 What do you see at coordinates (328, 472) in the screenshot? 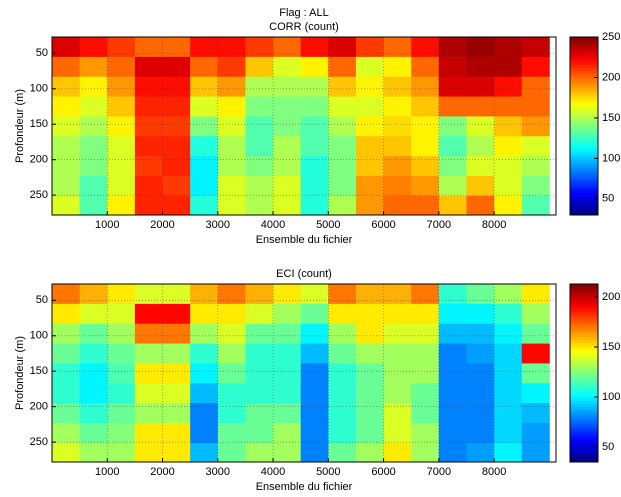
I see `x-tick-label: 5000` at bounding box center [328, 472].